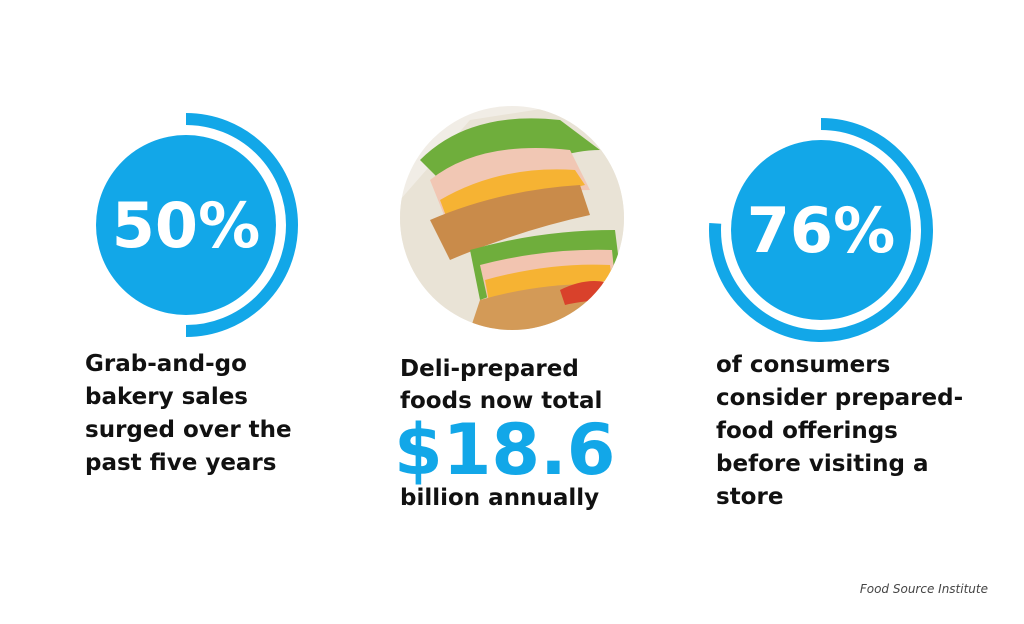  What do you see at coordinates (499, 498) in the screenshot?
I see `feature-caption: billion annually` at bounding box center [499, 498].